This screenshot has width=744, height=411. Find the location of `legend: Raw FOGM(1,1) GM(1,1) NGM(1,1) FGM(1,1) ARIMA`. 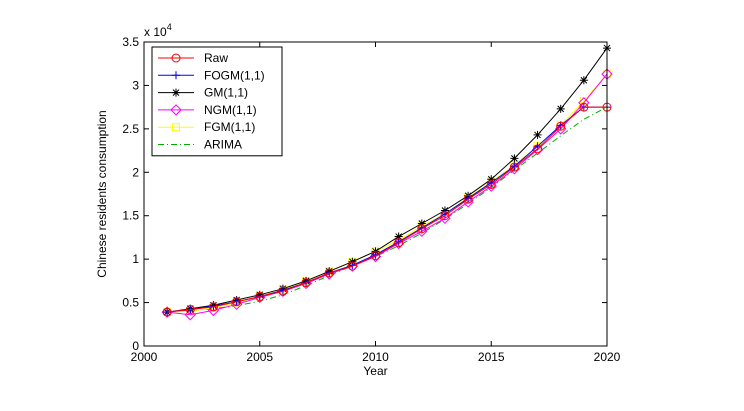

legend: Raw FOGM(1,1) GM(1,1) NGM(1,1) FGM(1,1) ARIMA is located at coordinates (217, 101).